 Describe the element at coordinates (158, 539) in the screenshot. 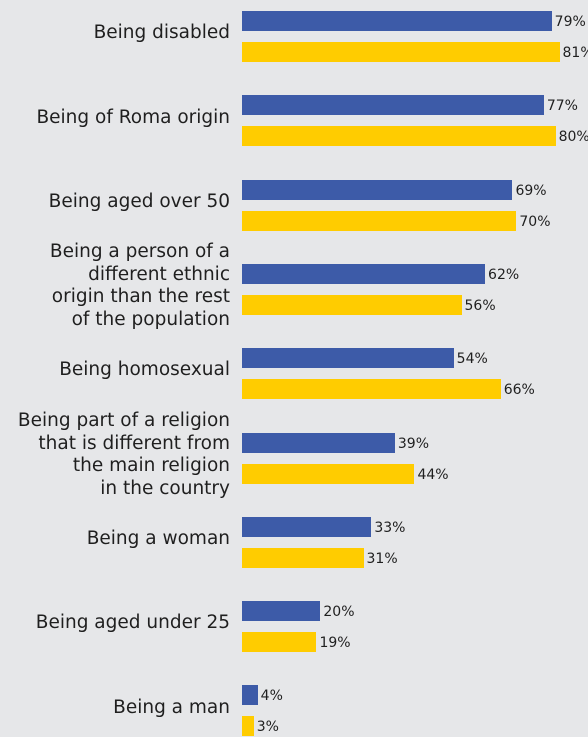

I see `category-label: Being a woman` at that location.